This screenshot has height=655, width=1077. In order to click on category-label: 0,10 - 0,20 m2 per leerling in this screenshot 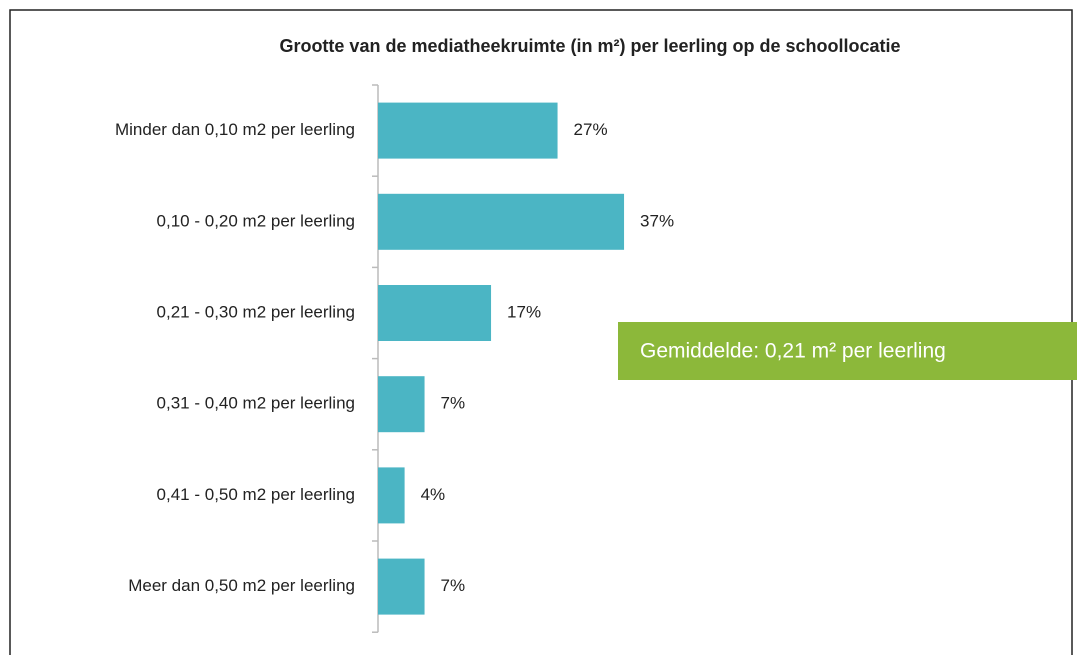, I will do `click(256, 220)`.